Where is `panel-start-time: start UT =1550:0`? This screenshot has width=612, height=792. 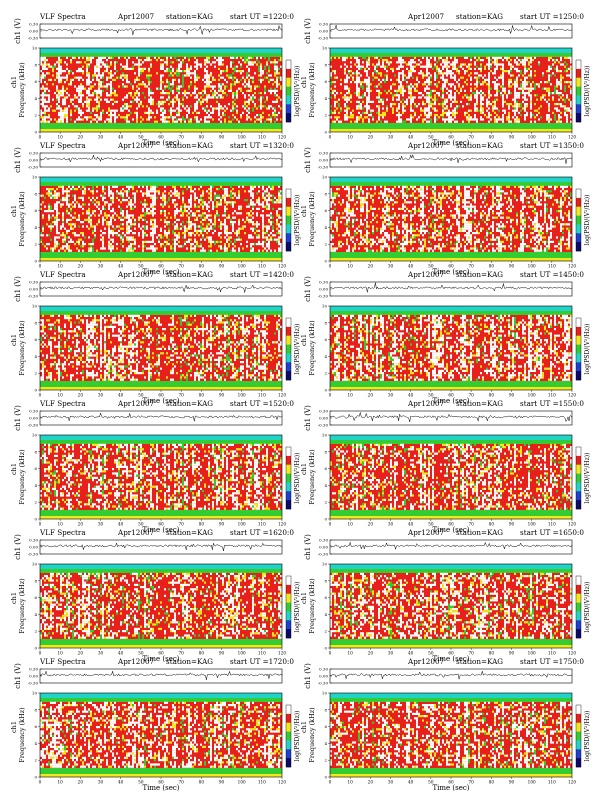
panel-start-time: start UT =1550:0 is located at coordinates (552, 403).